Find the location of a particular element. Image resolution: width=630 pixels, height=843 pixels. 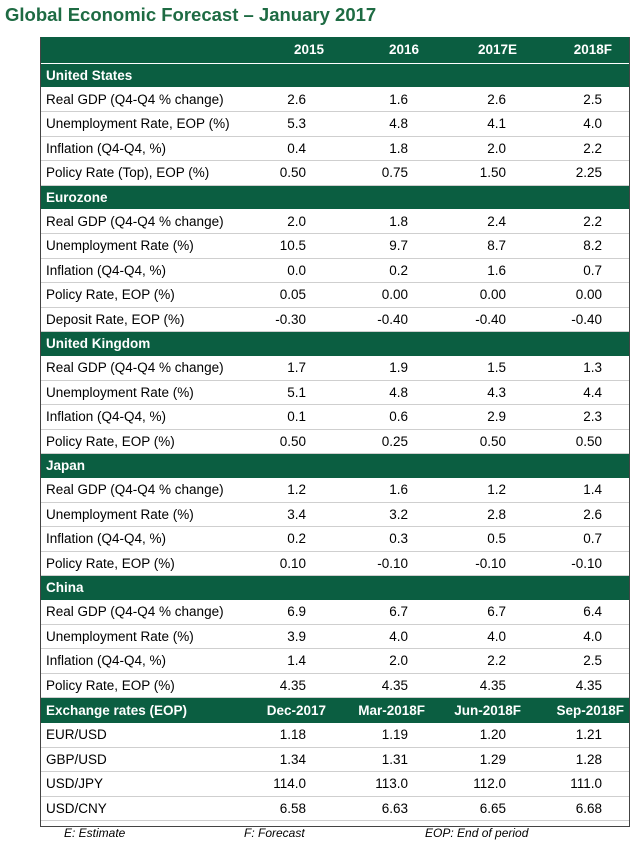

exchange-section-title: Exchange rates (EOP) is located at coordinates (146, 710).